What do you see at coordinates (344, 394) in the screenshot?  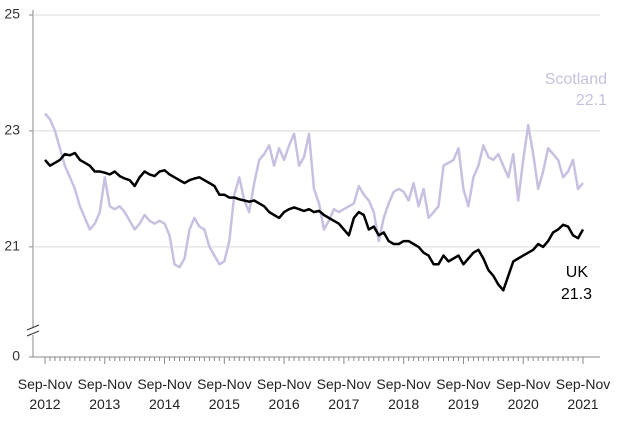 I see `x-tick-label: Sep-Nov 2017` at bounding box center [344, 394].